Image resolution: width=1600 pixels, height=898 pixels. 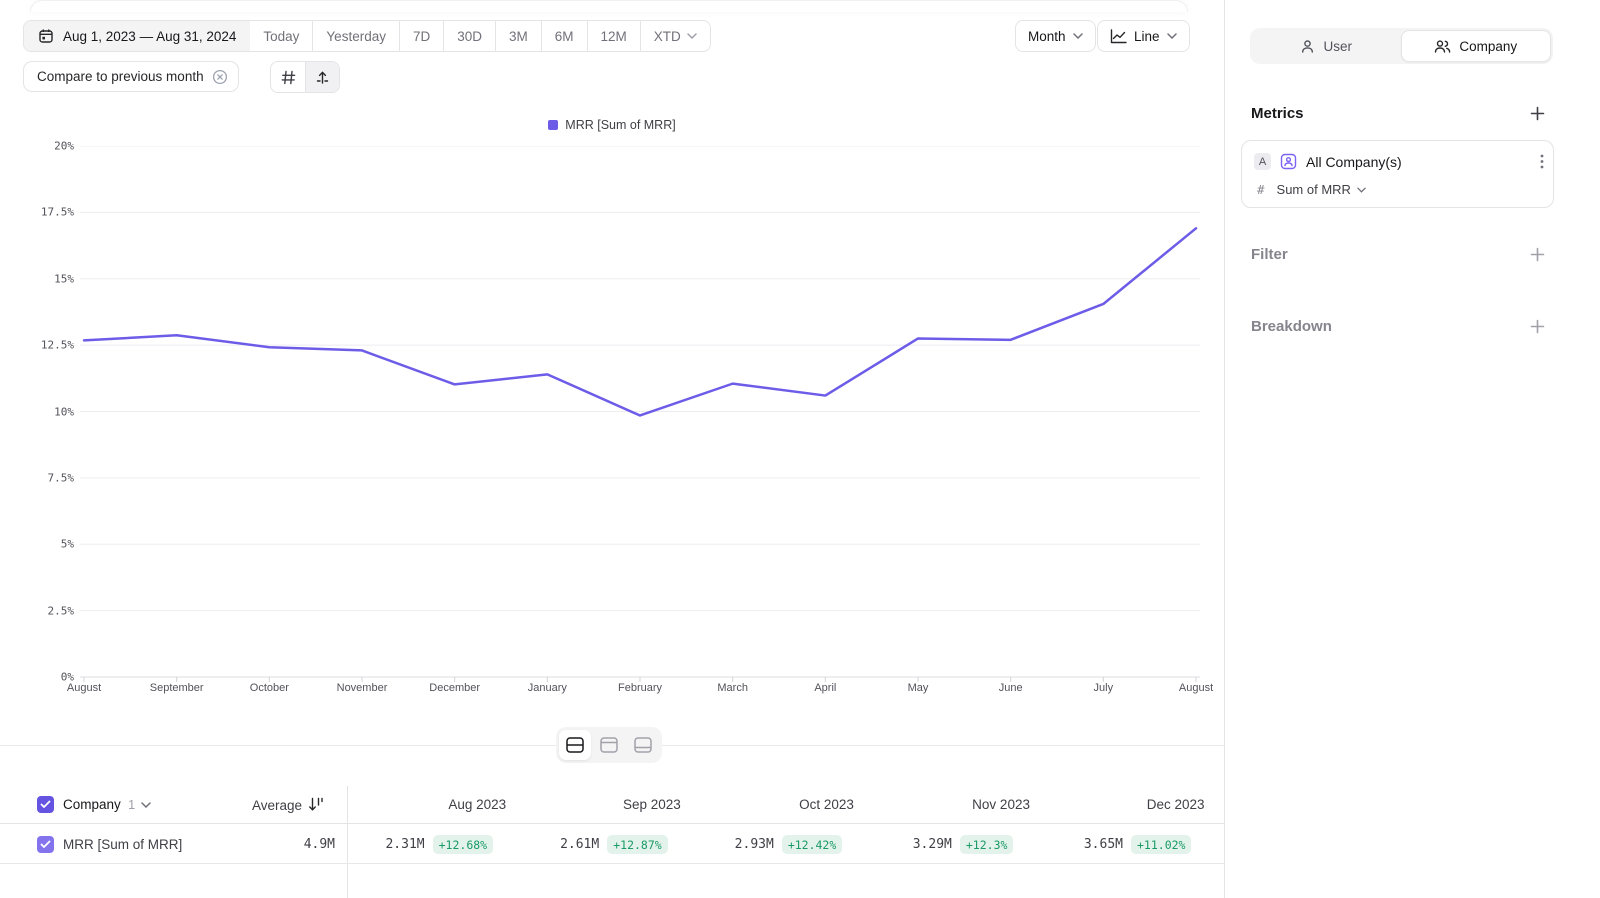 I want to click on row-label: MRR [Sum of MRR], so click(x=123, y=844).